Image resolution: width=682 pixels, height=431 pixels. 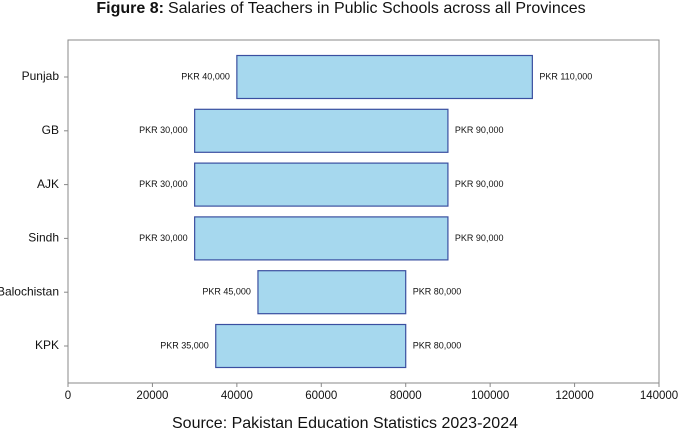 What do you see at coordinates (41, 76) in the screenshot?
I see `y-tick-label: Punjab` at bounding box center [41, 76].